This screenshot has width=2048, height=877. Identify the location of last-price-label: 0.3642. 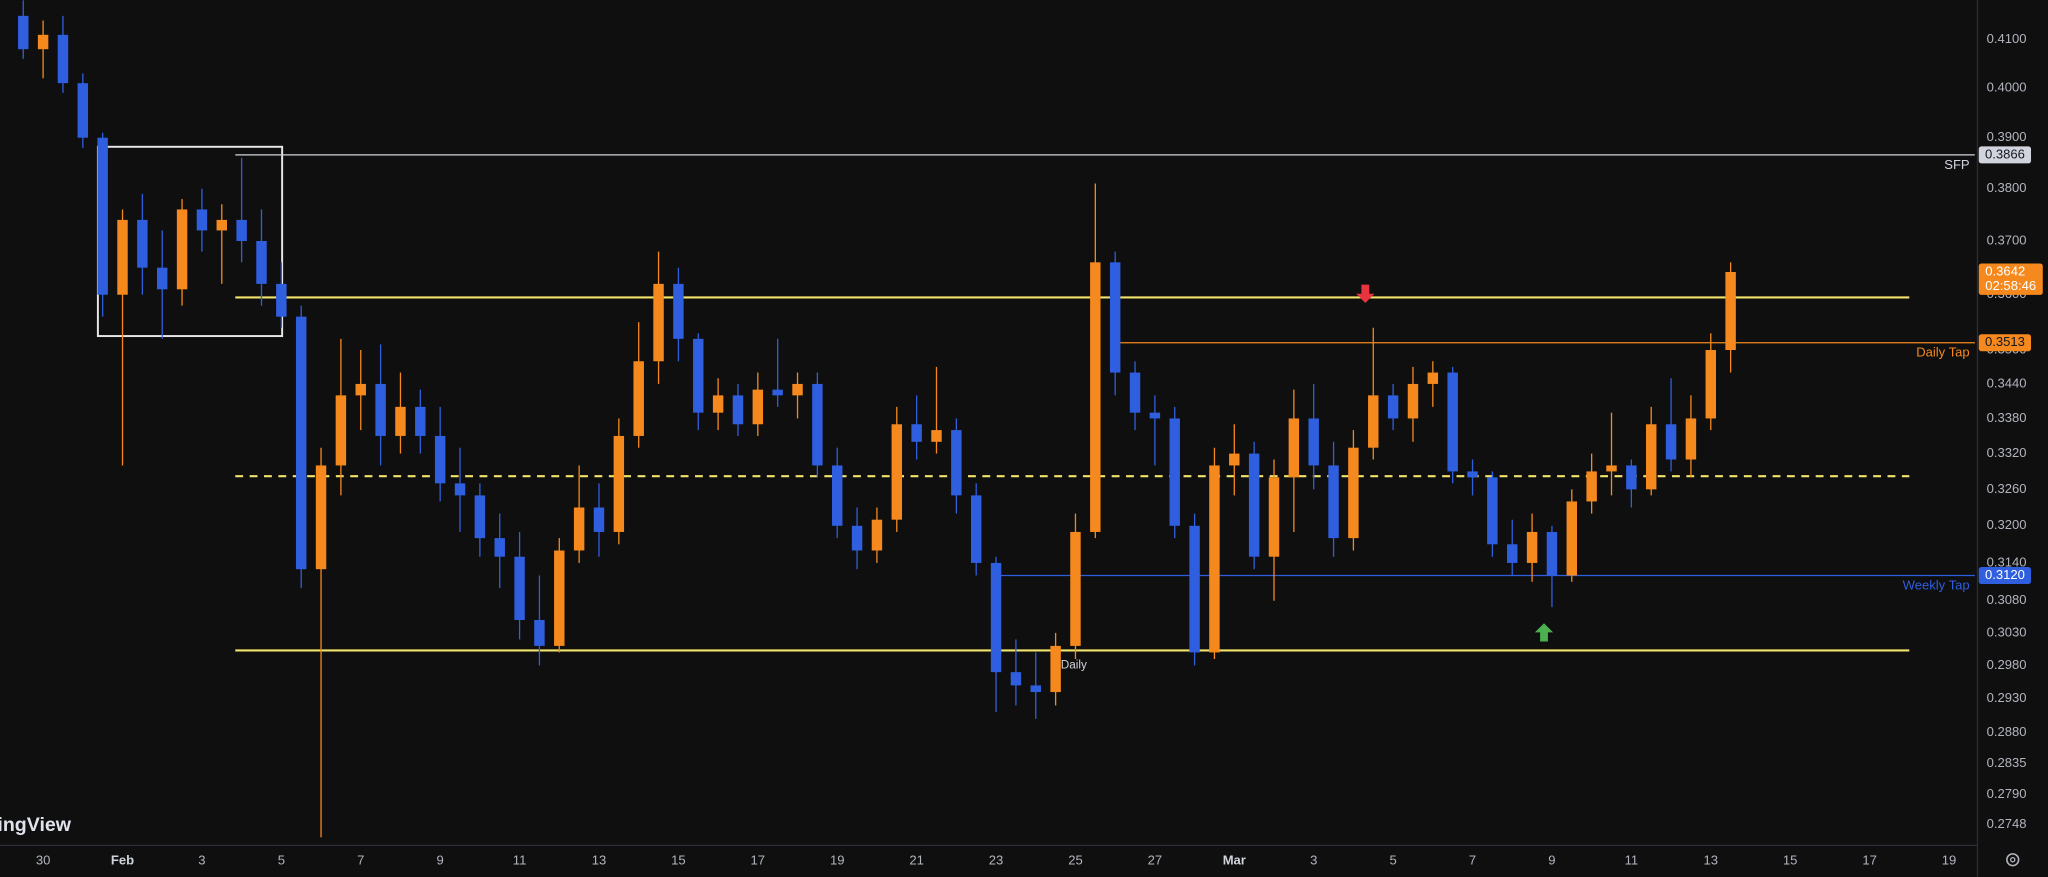
(2005, 270).